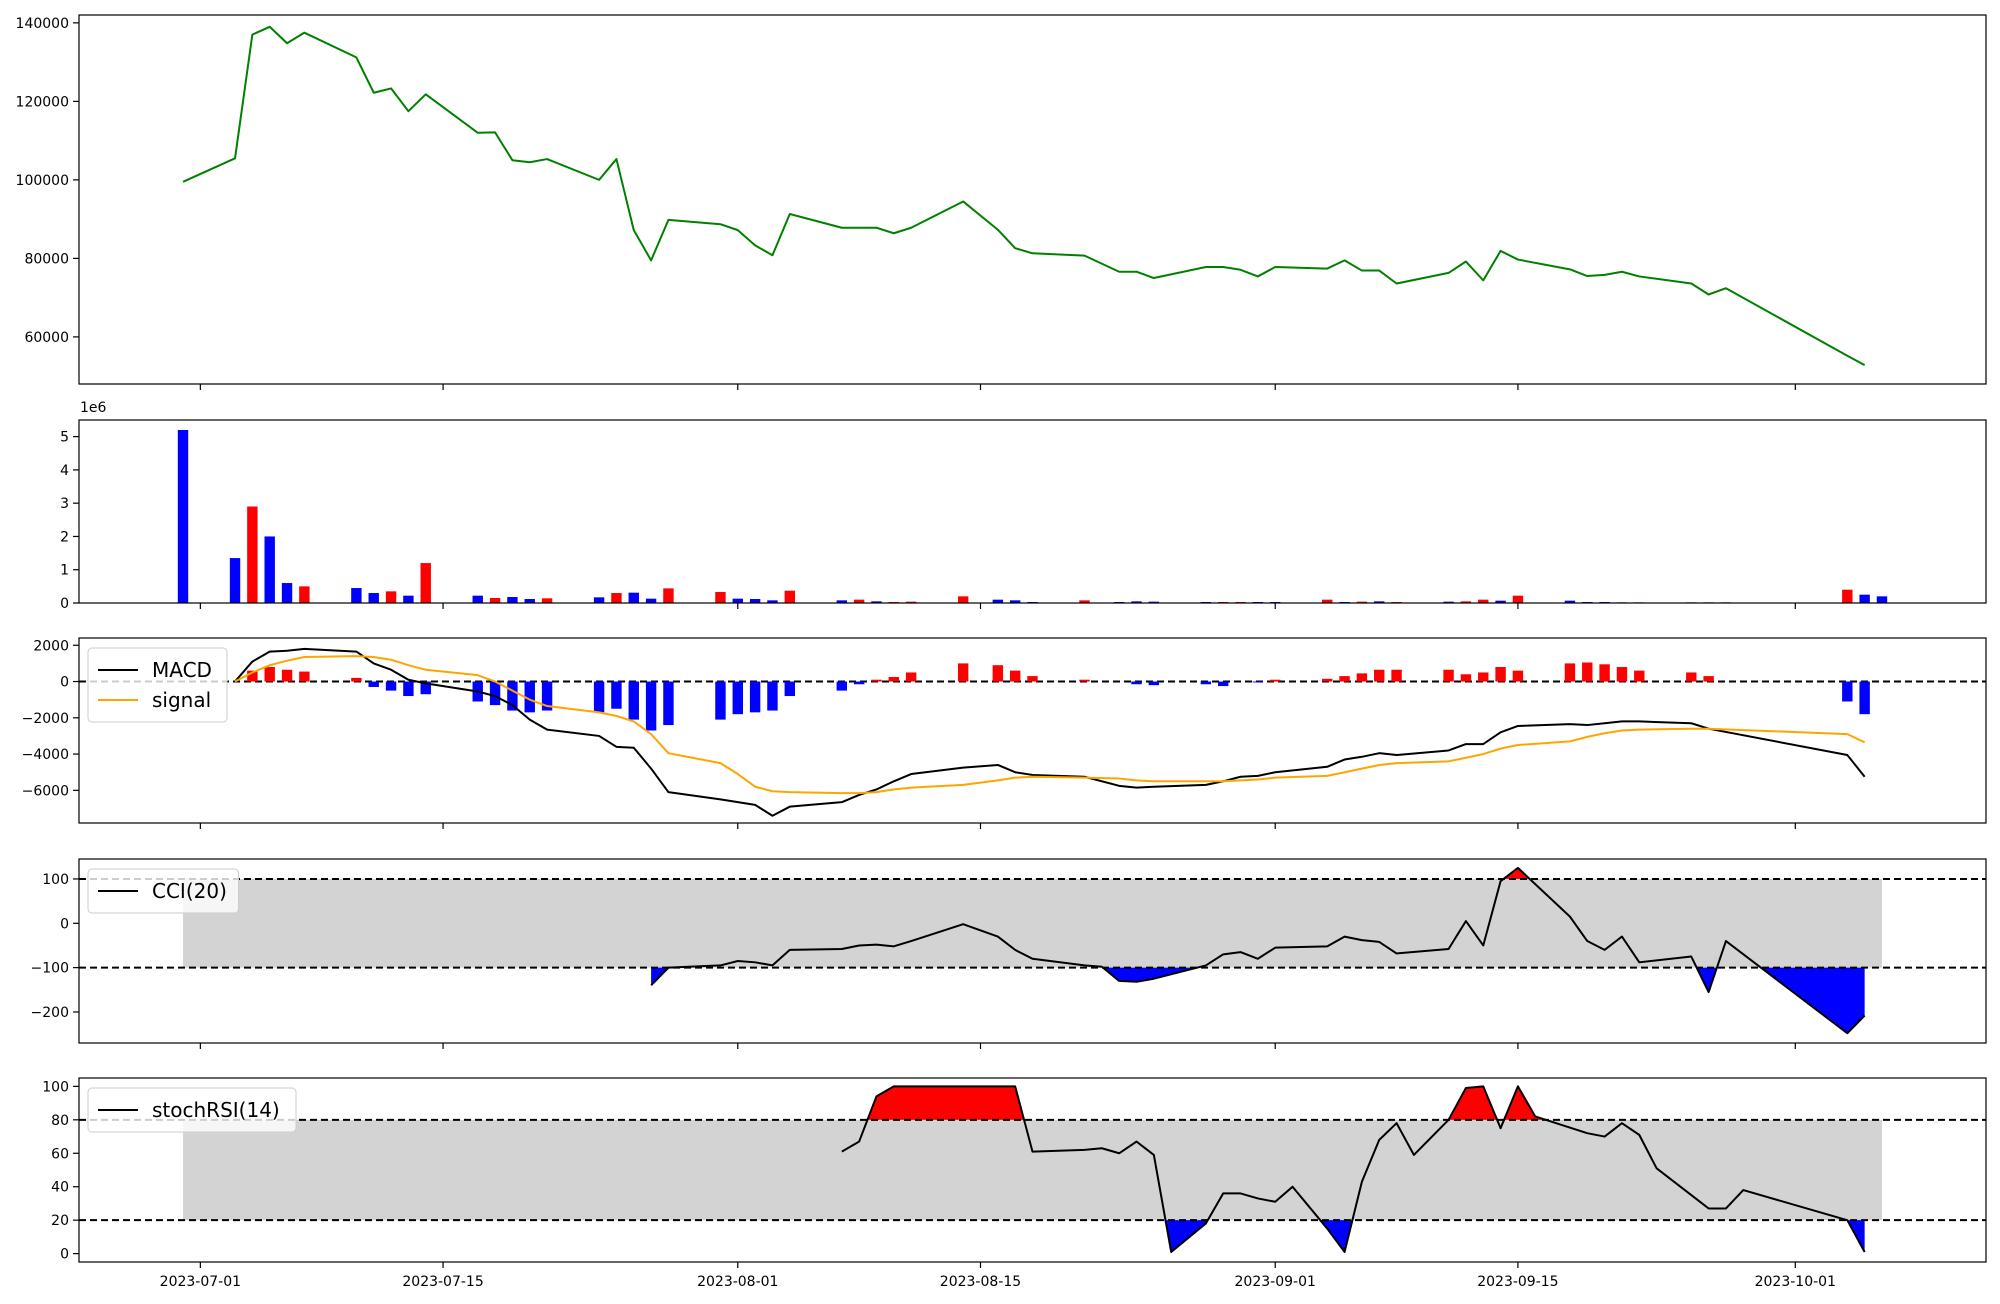 Image resolution: width=2000 pixels, height=1304 pixels. I want to click on stochrsi-plot-area, so click(1032, 1169).